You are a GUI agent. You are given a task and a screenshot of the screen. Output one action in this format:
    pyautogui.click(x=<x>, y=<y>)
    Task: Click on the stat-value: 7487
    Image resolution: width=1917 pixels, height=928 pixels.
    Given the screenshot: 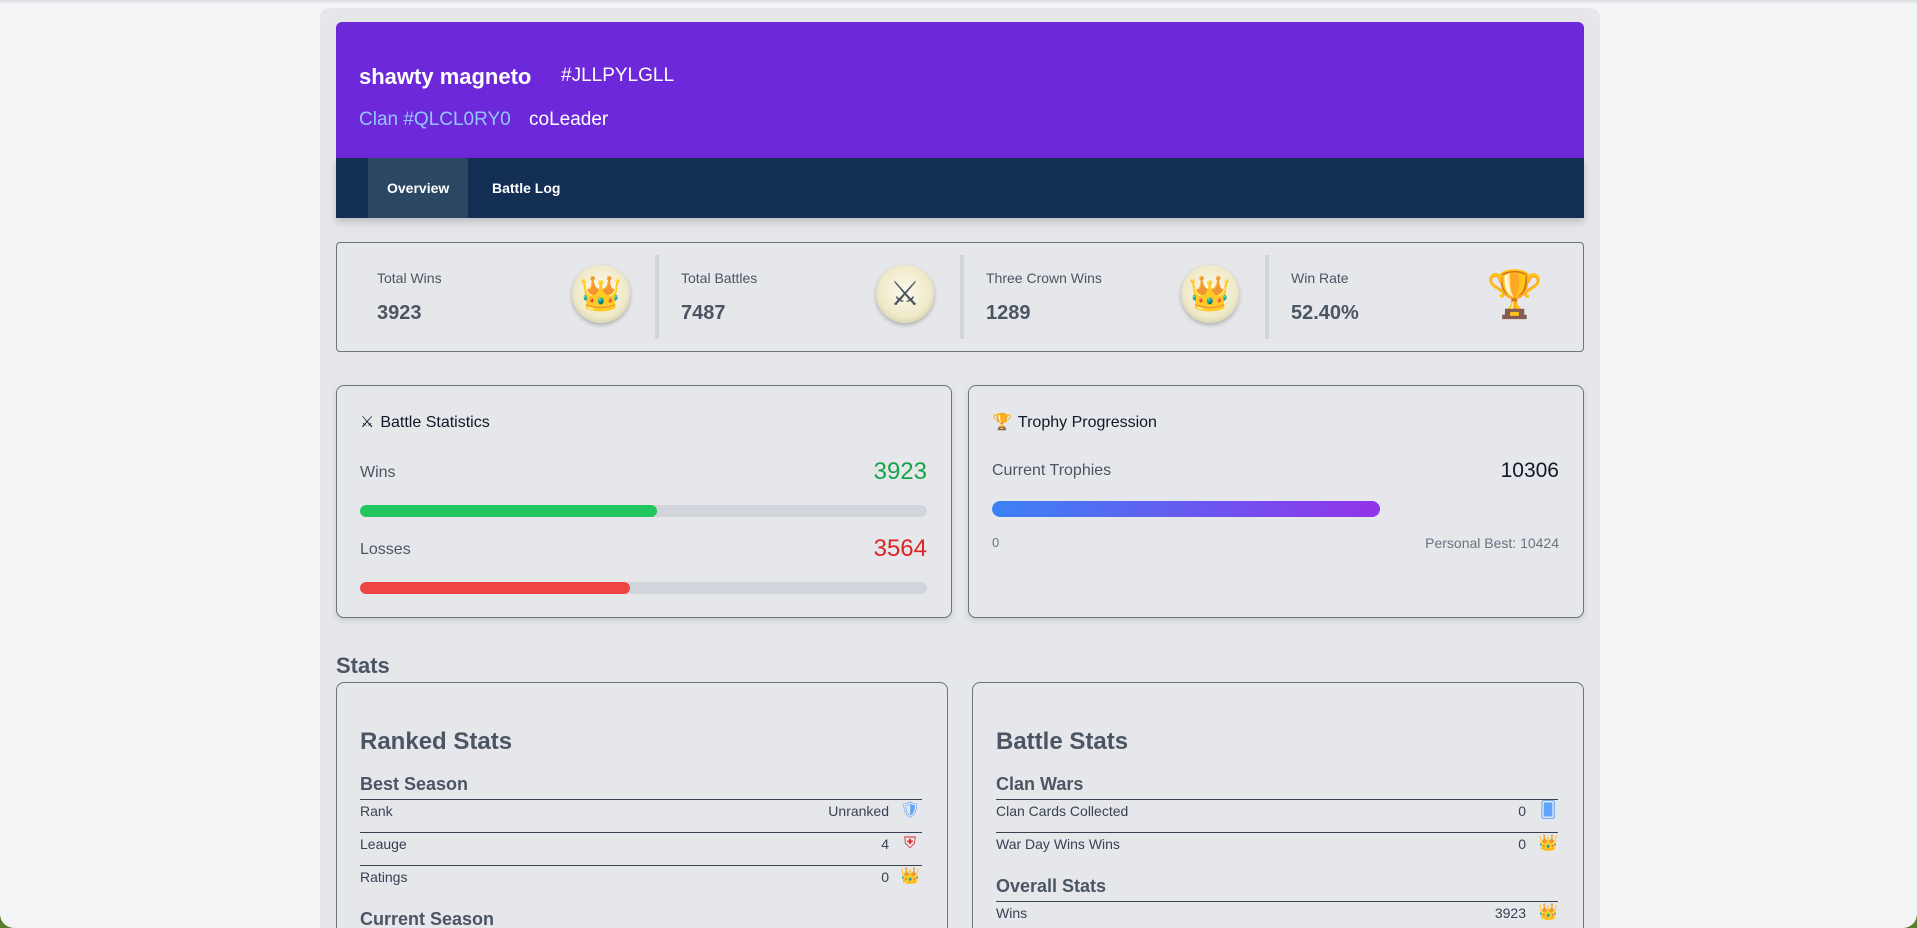 What is the action you would take?
    pyautogui.click(x=703, y=313)
    